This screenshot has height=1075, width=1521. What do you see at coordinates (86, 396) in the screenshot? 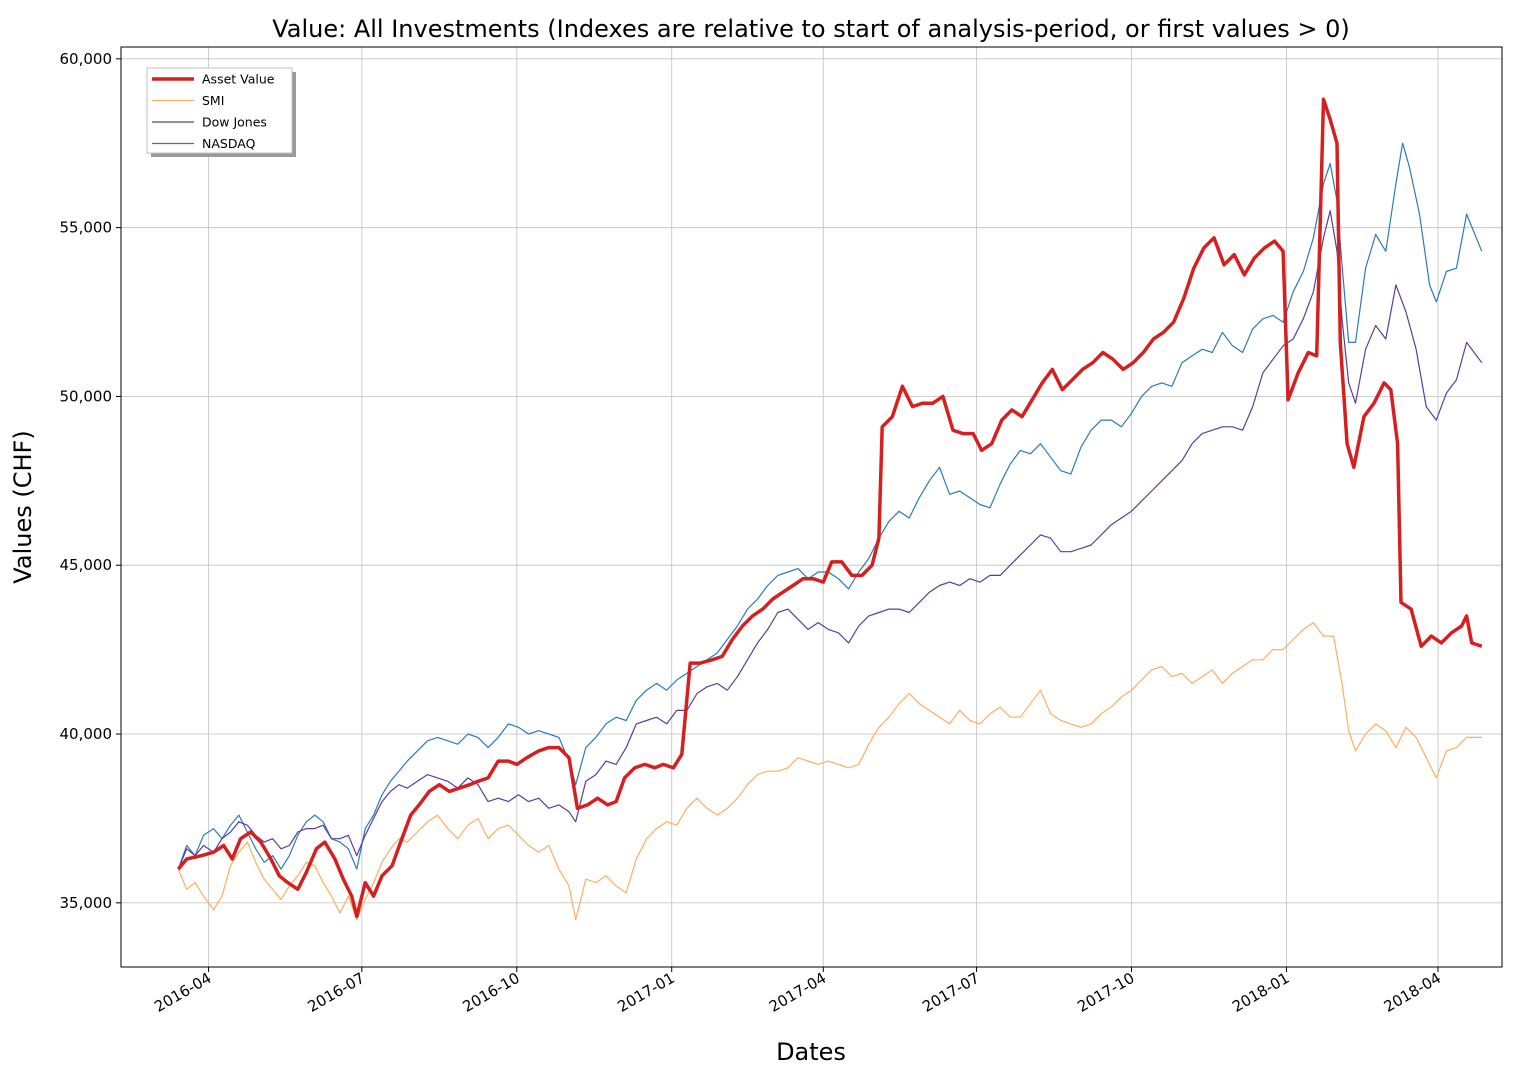
I see `y-tick-label: 50,000` at bounding box center [86, 396].